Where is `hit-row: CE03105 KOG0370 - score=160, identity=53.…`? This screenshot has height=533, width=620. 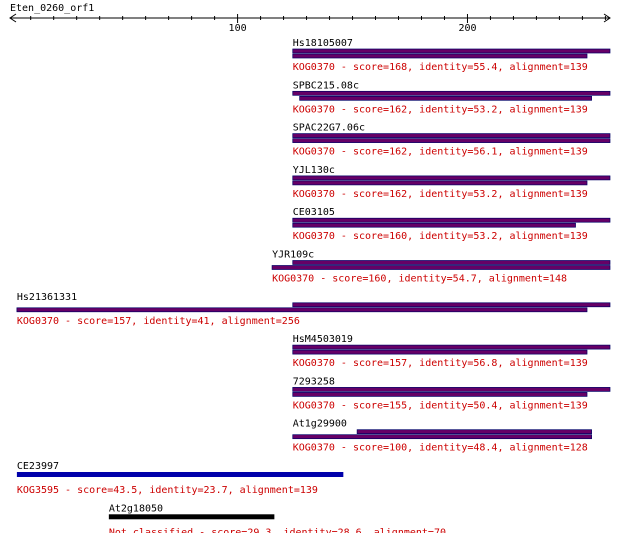 hit-row: CE03105 KOG0370 - score=160, identity=53.… is located at coordinates (451, 224).